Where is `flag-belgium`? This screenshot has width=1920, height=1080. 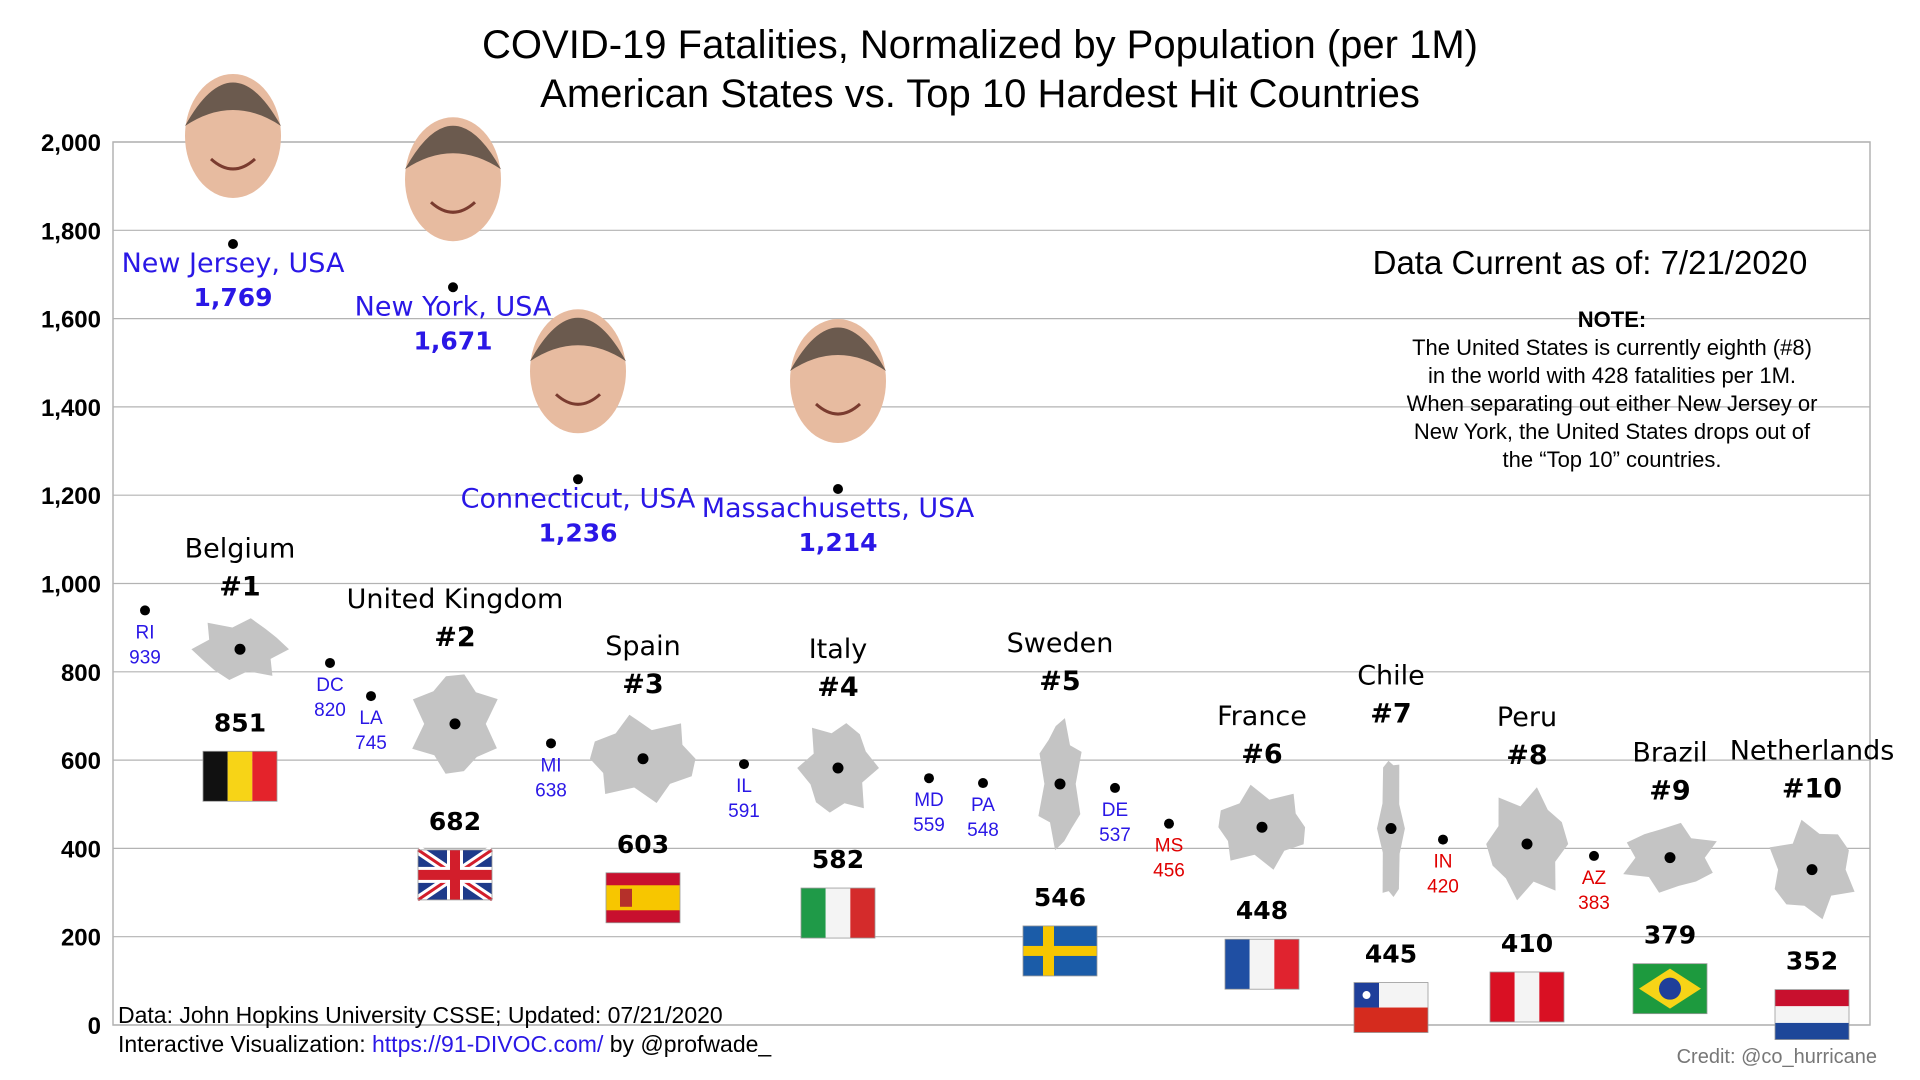
flag-belgium is located at coordinates (240, 776).